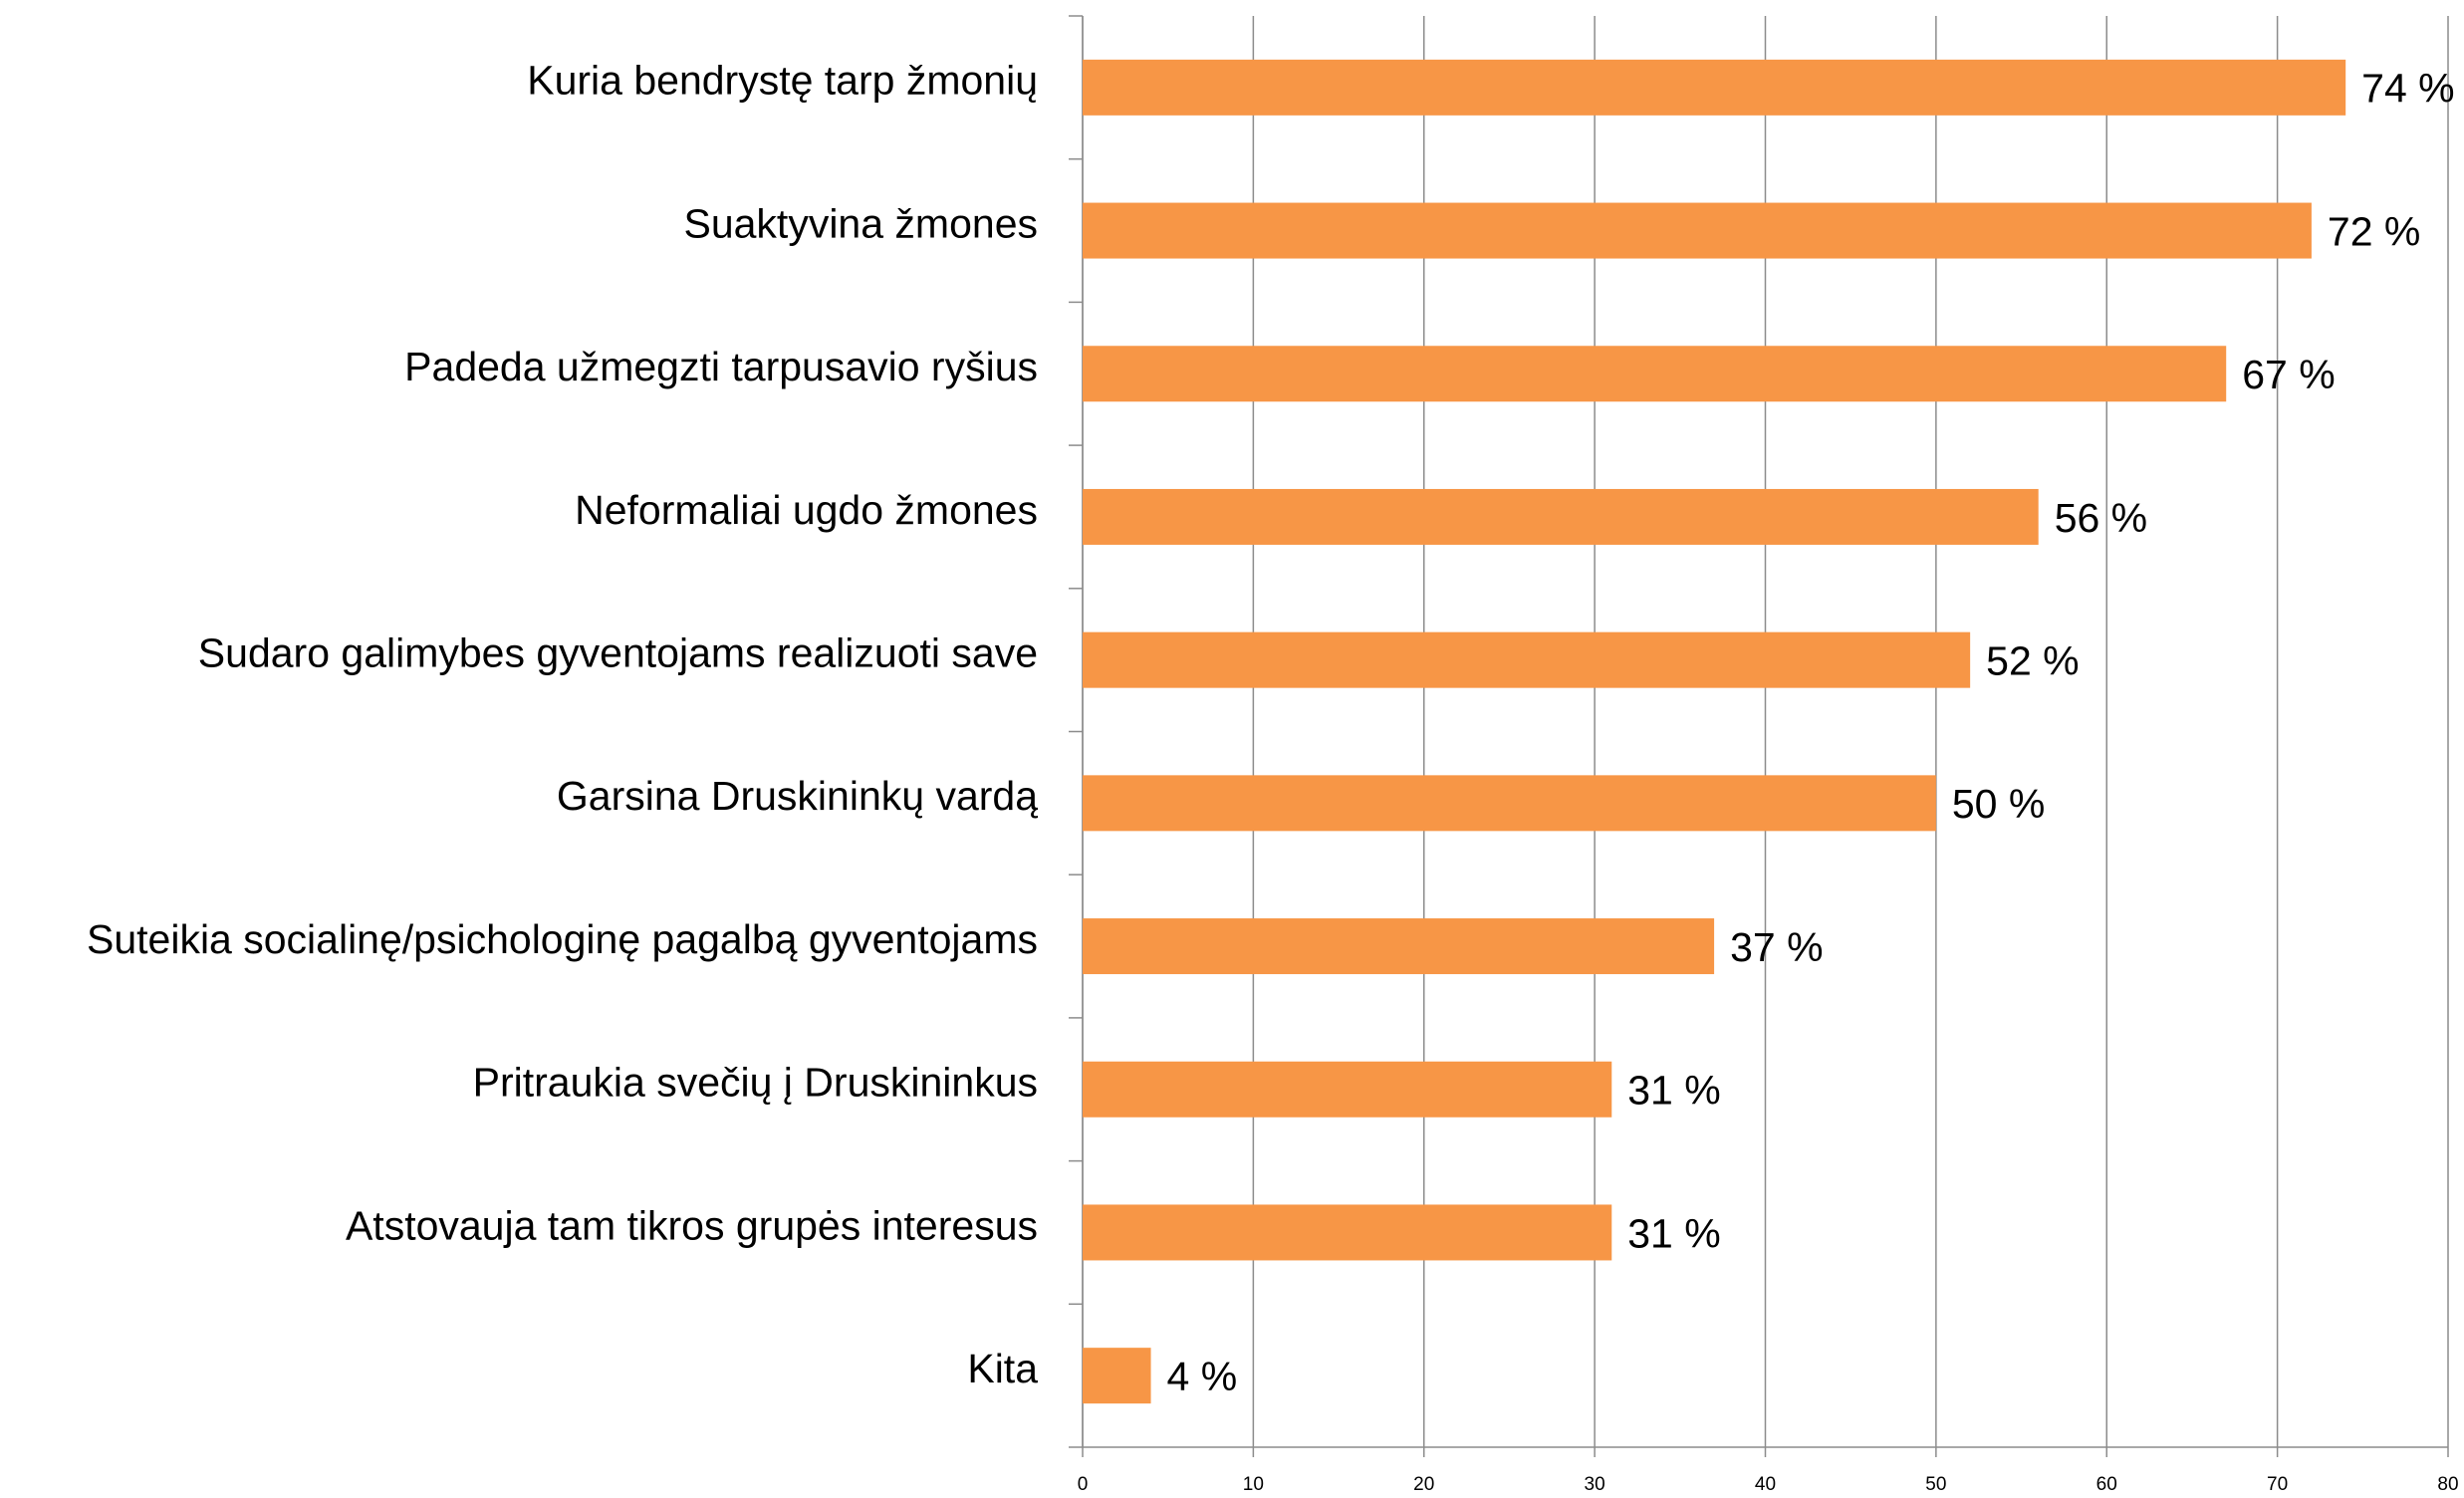  What do you see at coordinates (806, 510) in the screenshot?
I see `category-label: Neformaliai ugdo žmones` at bounding box center [806, 510].